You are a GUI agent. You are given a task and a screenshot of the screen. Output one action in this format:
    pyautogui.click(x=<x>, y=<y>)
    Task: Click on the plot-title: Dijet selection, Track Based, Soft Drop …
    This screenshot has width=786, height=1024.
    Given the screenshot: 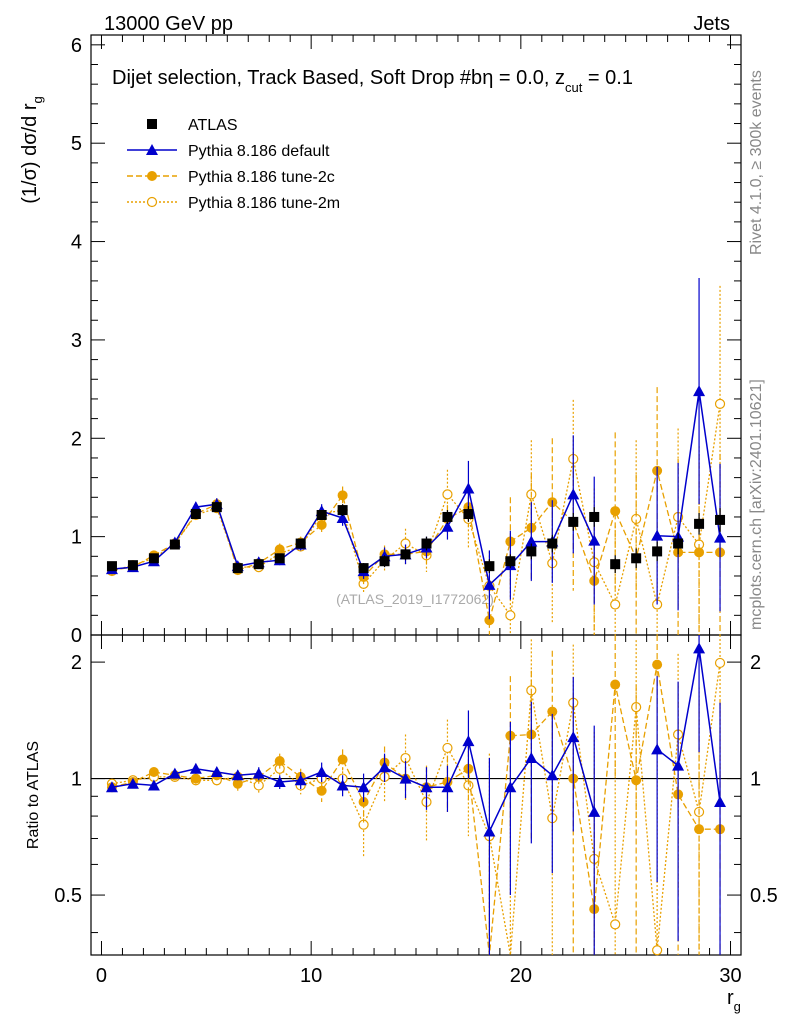 What is the action you would take?
    pyautogui.click(x=372, y=81)
    